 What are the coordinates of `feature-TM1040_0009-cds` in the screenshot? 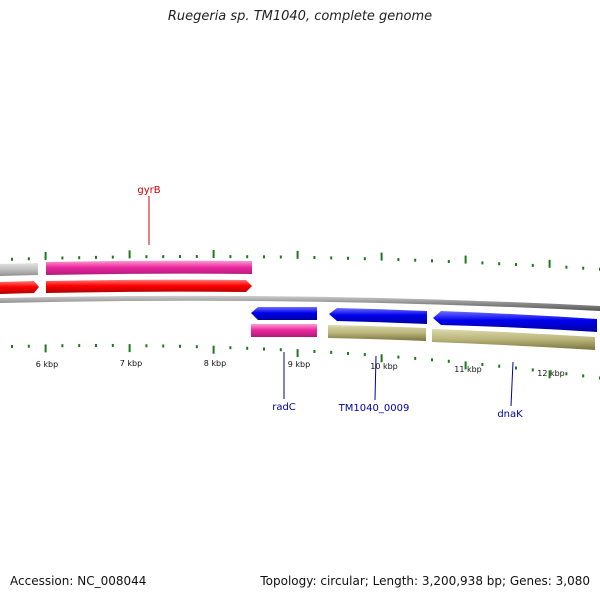 It's located at (378, 316).